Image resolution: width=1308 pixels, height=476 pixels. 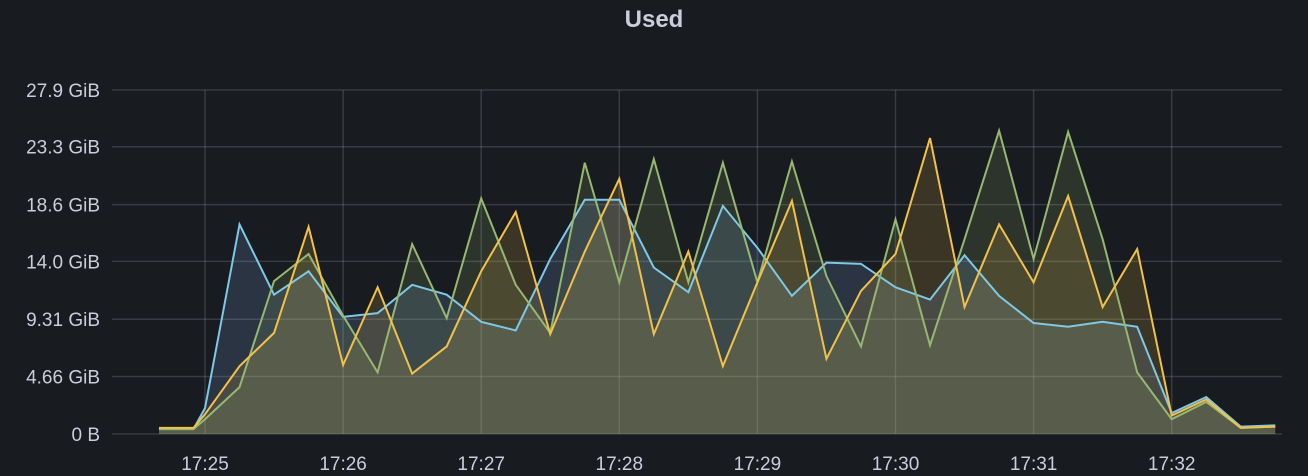 What do you see at coordinates (85, 435) in the screenshot?
I see `y-tick-label: 0 B` at bounding box center [85, 435].